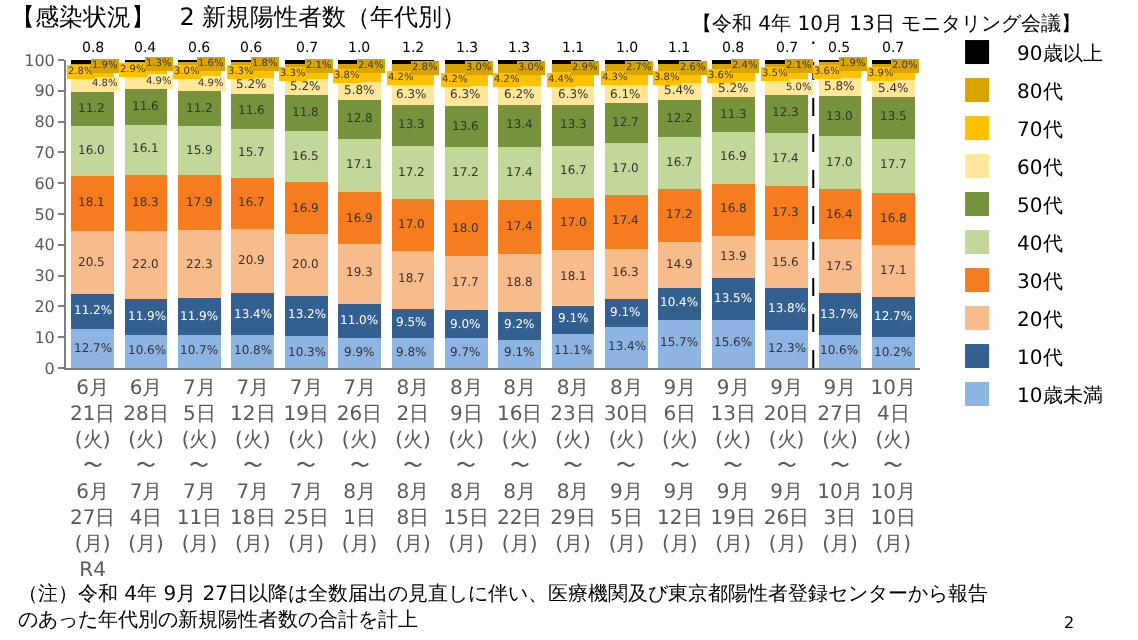  What do you see at coordinates (306, 467) in the screenshot?
I see `x-tick-label: 7月 19日 (火) 〜 7月 25日 (月)` at bounding box center [306, 467].